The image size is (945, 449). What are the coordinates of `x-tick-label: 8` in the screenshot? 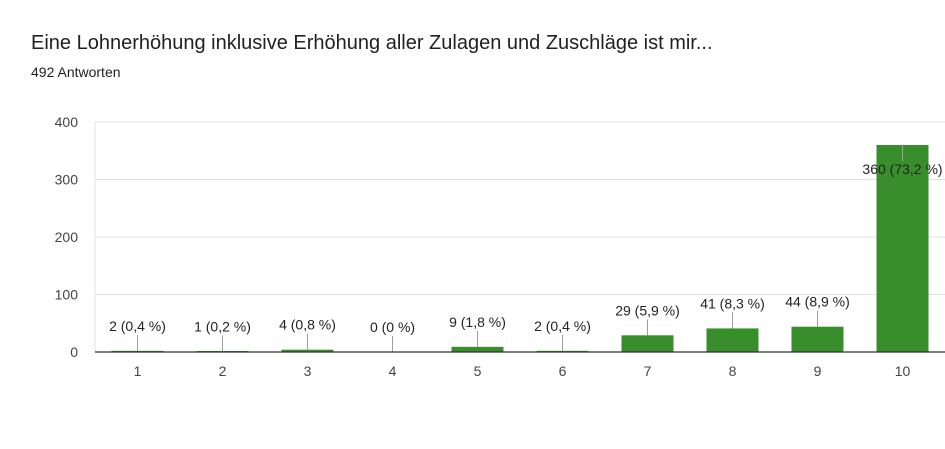 It's located at (733, 371).